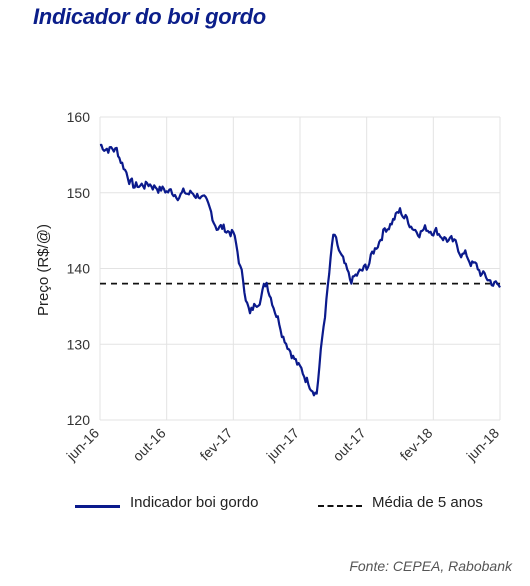  I want to click on legend-item-reference: Média de 5 anos, so click(427, 502).